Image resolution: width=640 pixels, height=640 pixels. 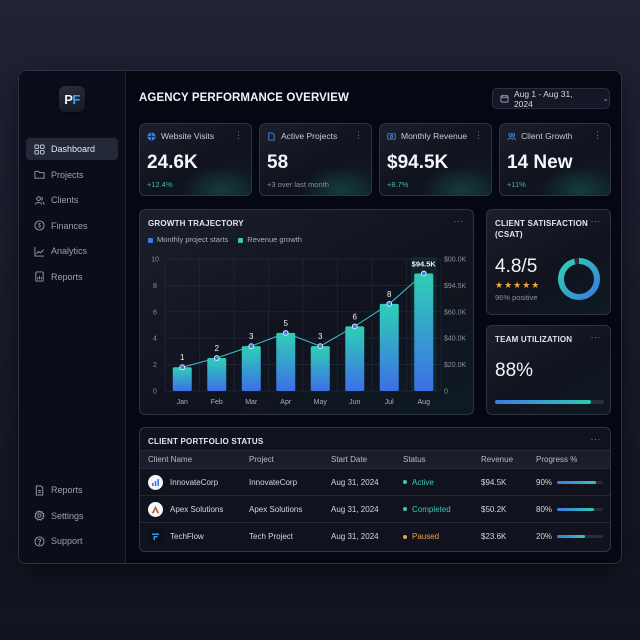 I want to click on svg-text: Apr, so click(x=286, y=402).